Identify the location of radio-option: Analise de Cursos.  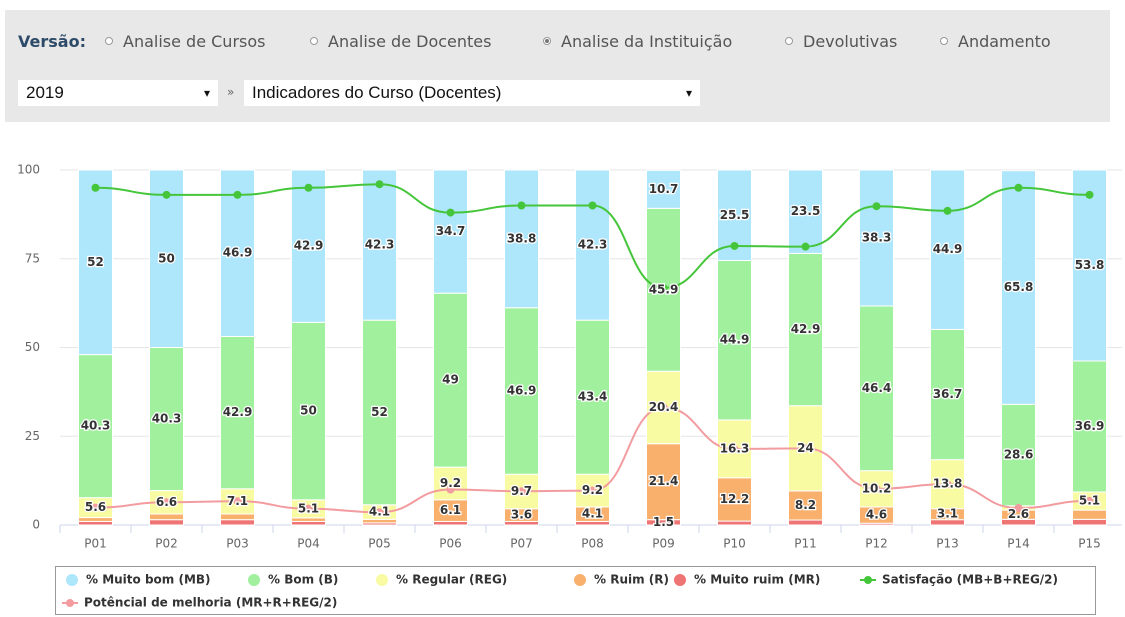
(185, 41).